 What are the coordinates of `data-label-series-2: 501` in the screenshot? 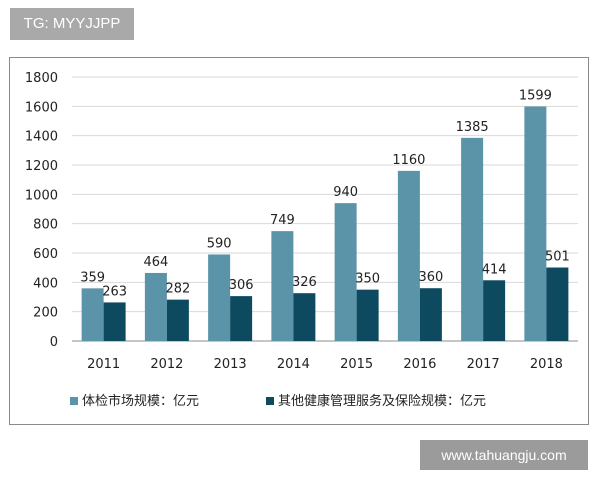 It's located at (557, 257).